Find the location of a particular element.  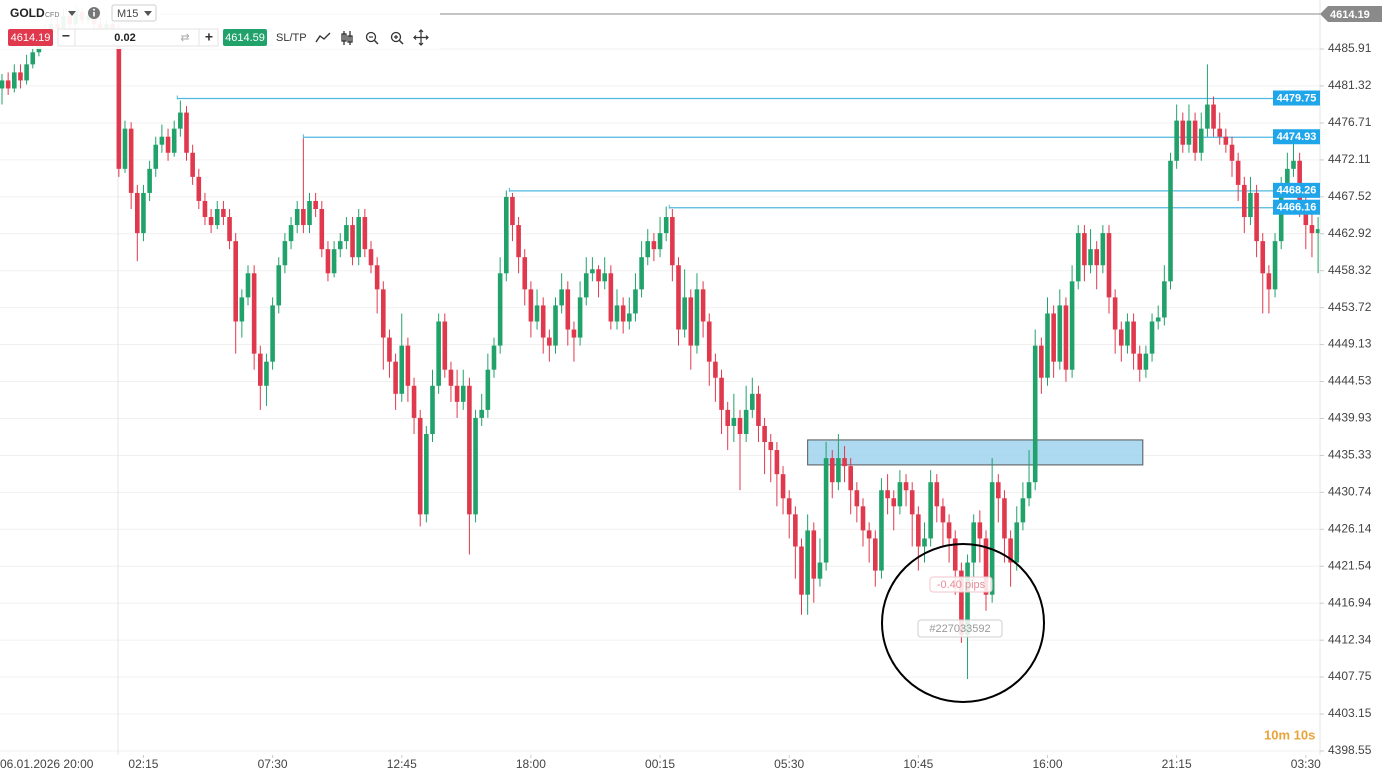

timeframe: M15 is located at coordinates (127, 14).